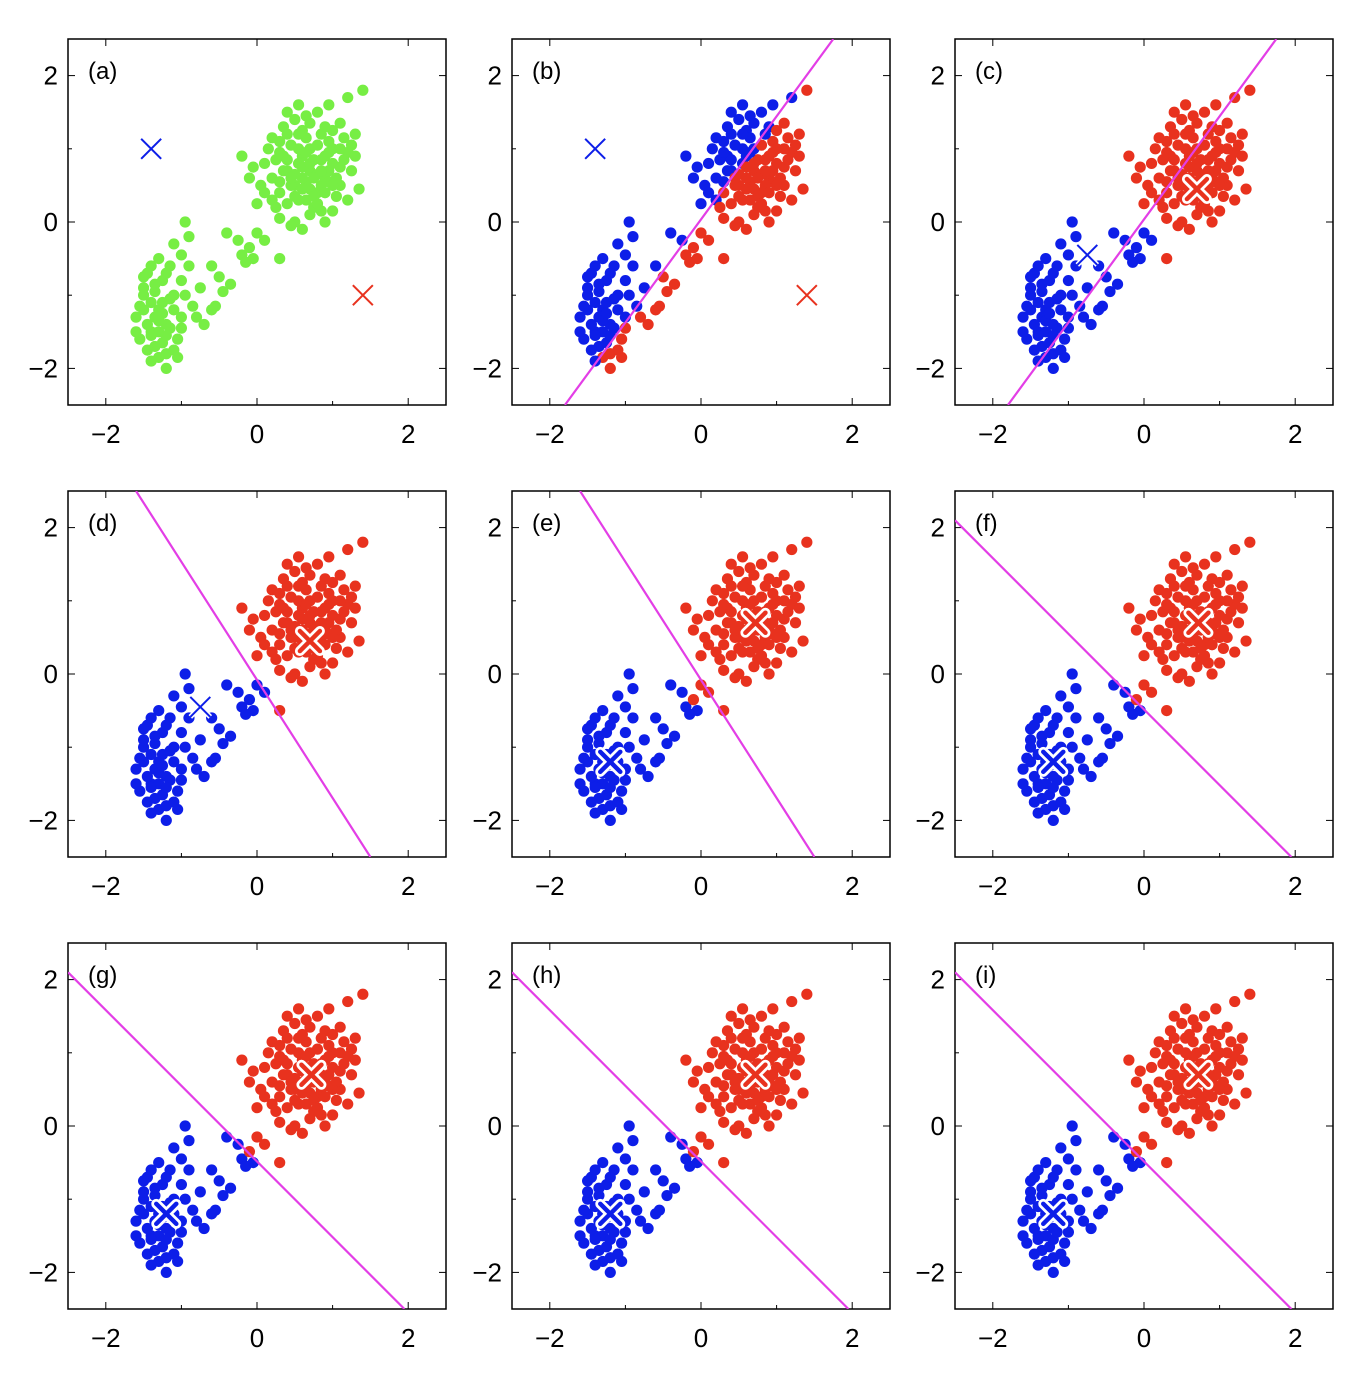  Describe the element at coordinates (51, 222) in the screenshot. I see `y-tick-label: 0` at that location.